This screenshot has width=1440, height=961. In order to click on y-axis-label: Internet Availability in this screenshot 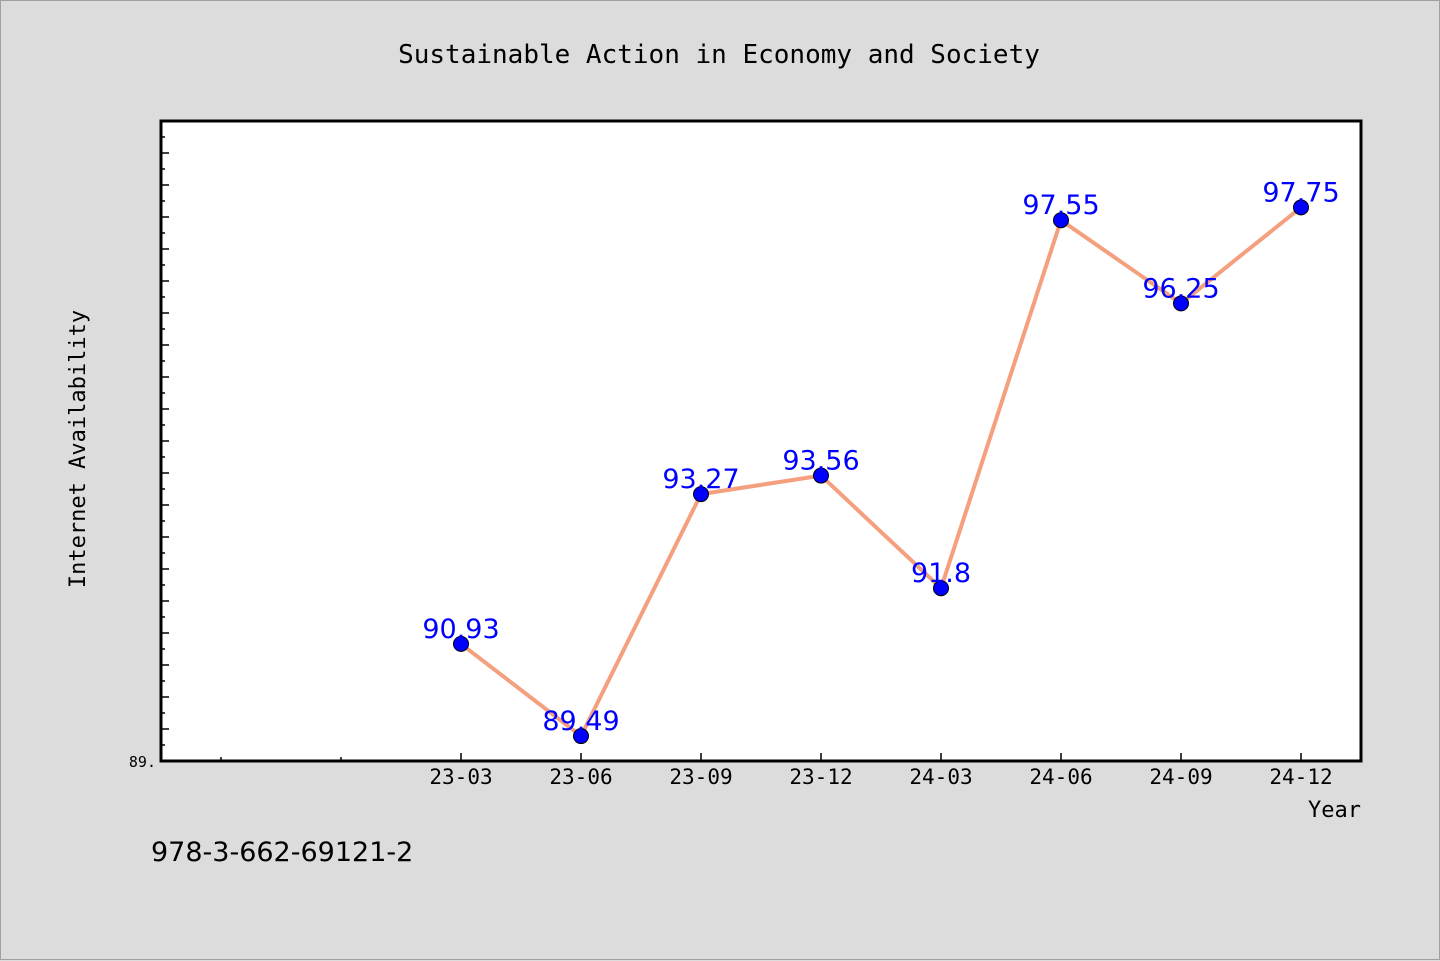, I will do `click(78, 449)`.